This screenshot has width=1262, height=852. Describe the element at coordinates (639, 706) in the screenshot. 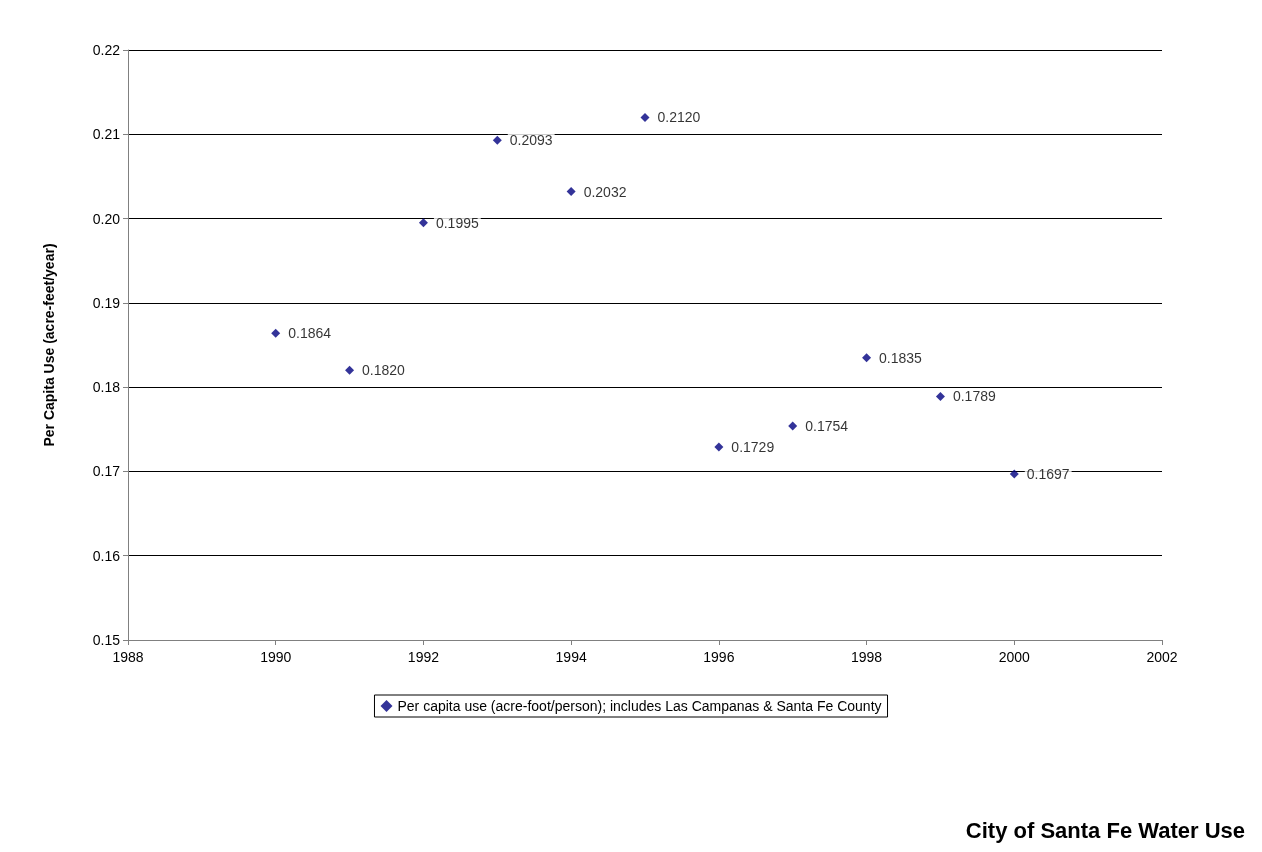

I see `legend-label: Per capita use (acre-foot/person); includes Las Campanas & Santa Fe County` at that location.